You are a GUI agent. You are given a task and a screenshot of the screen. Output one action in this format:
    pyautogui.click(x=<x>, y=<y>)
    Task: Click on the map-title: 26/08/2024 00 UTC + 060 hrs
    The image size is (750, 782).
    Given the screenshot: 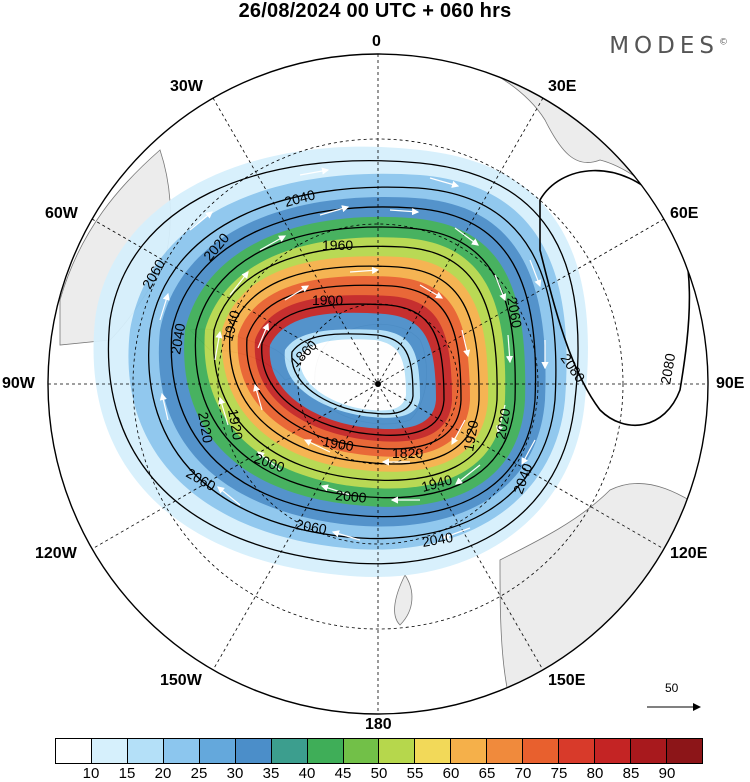 What is the action you would take?
    pyautogui.click(x=375, y=11)
    